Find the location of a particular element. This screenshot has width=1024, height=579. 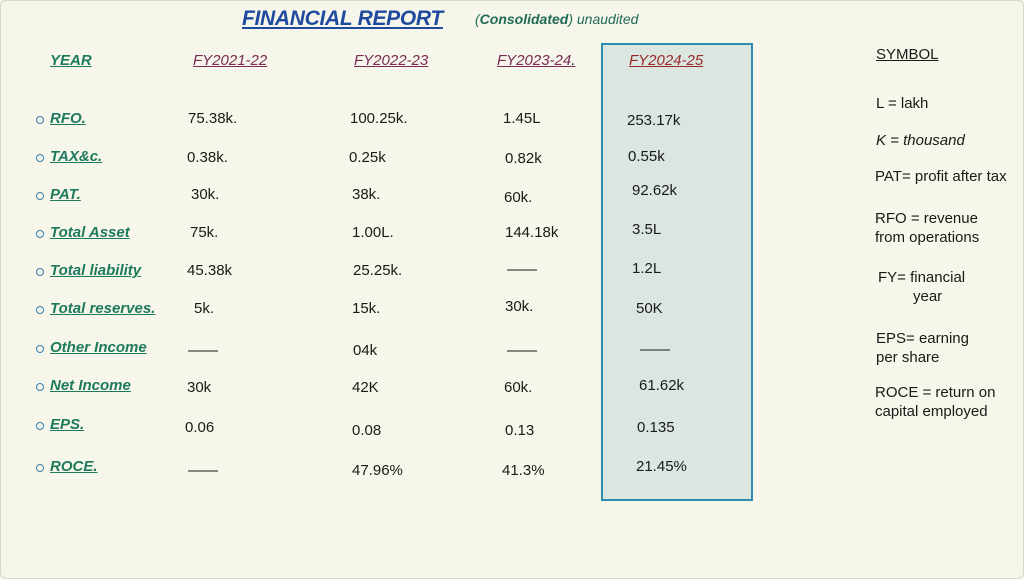

cell-tax-c-col4: 0.55k is located at coordinates (646, 156).